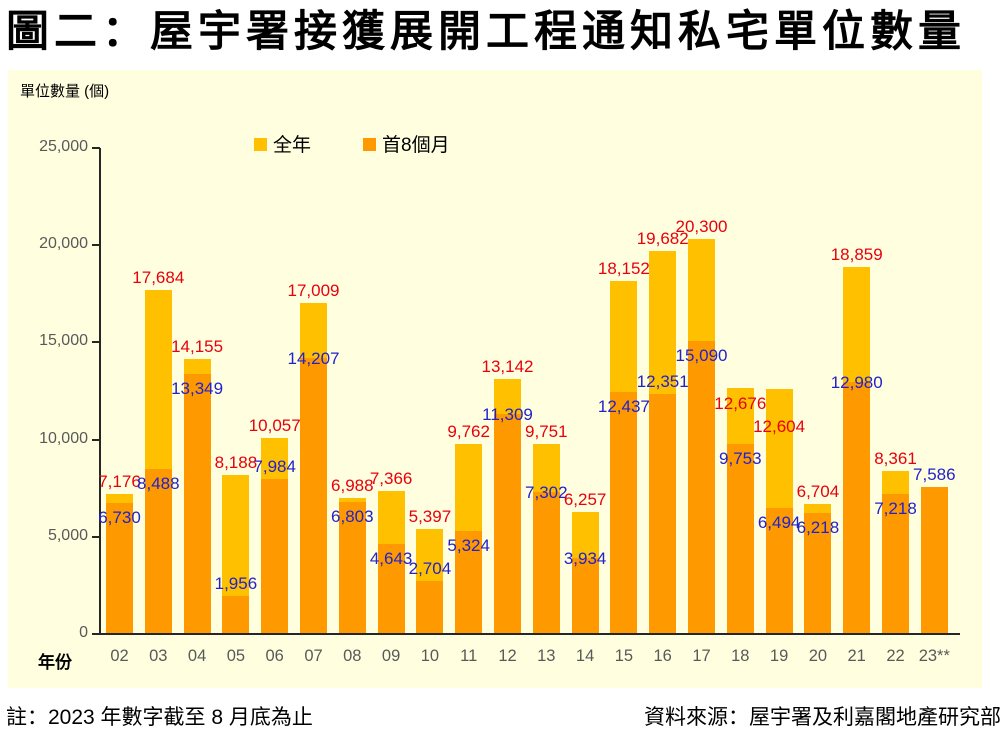 The height and width of the screenshot is (739, 1007). I want to click on data-label-first-8-months-13: 7,302, so click(546, 493).